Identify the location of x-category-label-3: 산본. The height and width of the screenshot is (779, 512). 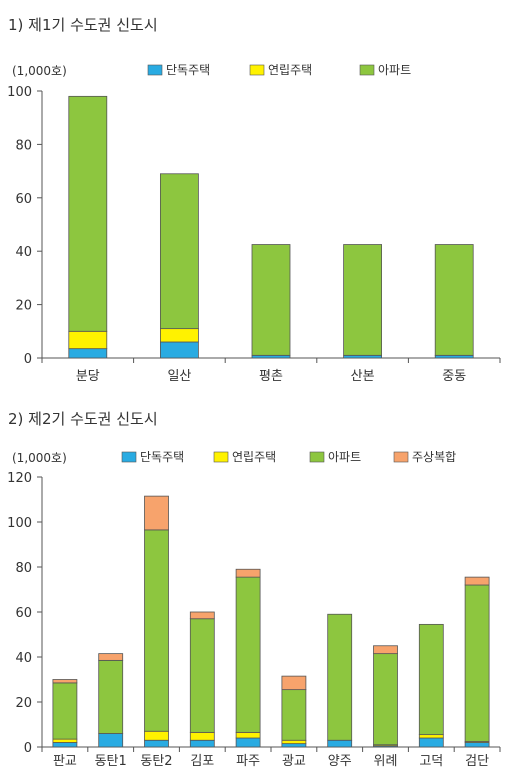
(363, 376).